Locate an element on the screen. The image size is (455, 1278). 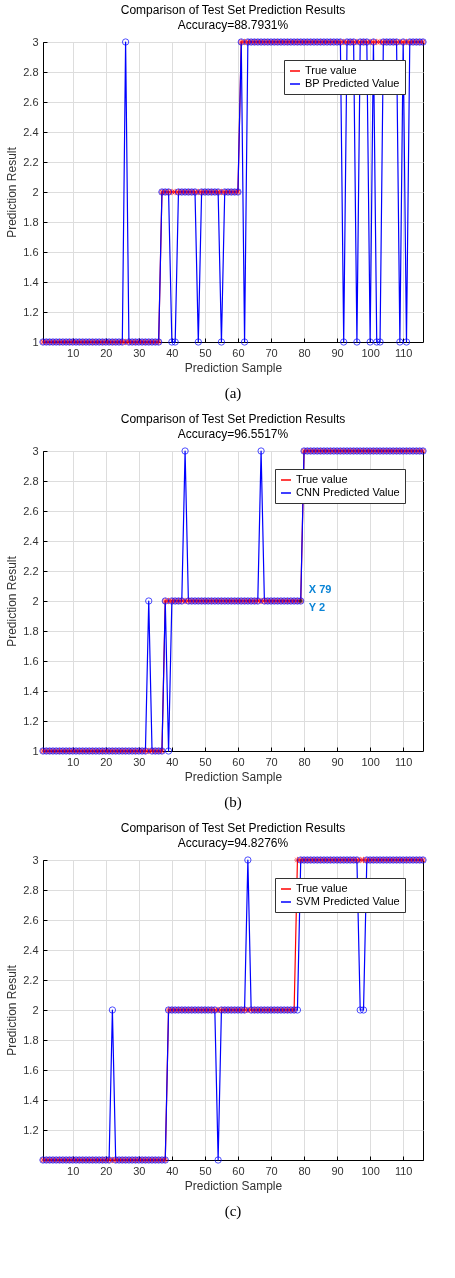
legend-label: SVM Predicted Value is located at coordinates (348, 901).